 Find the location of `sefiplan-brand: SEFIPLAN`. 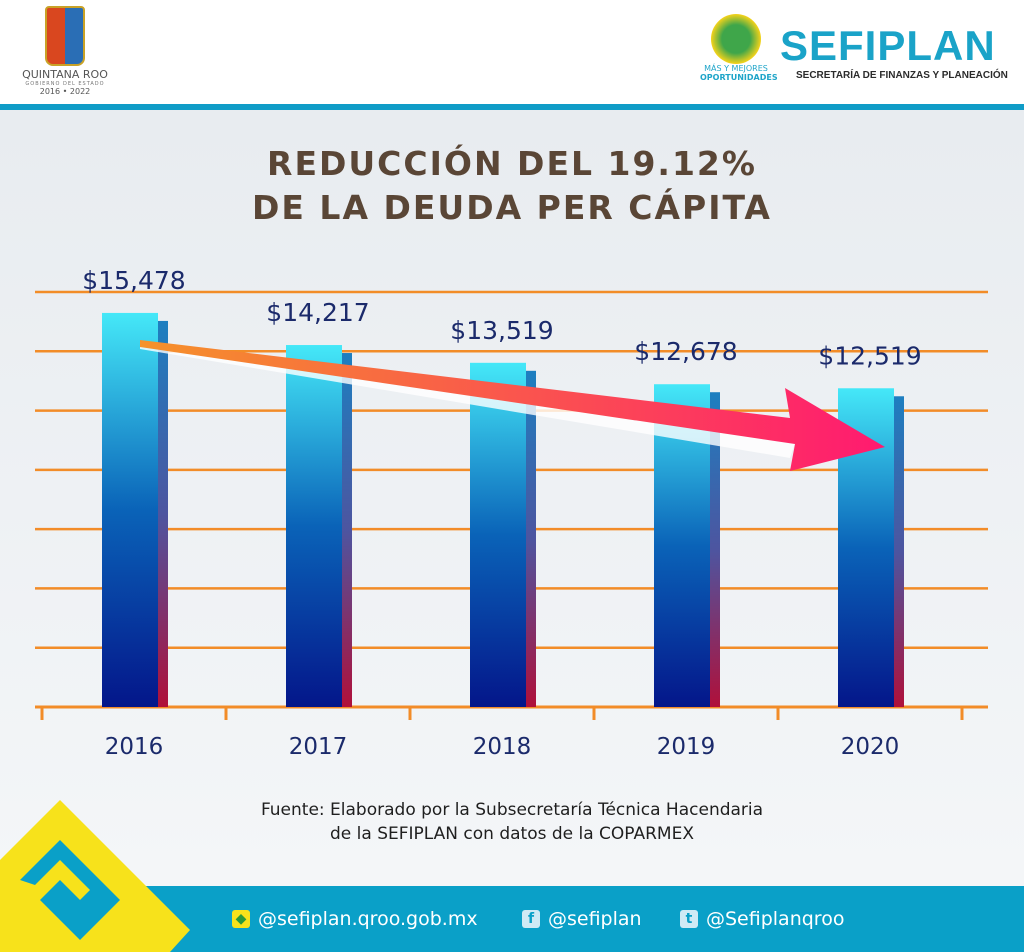

sefiplan-brand: SEFIPLAN is located at coordinates (888, 45).